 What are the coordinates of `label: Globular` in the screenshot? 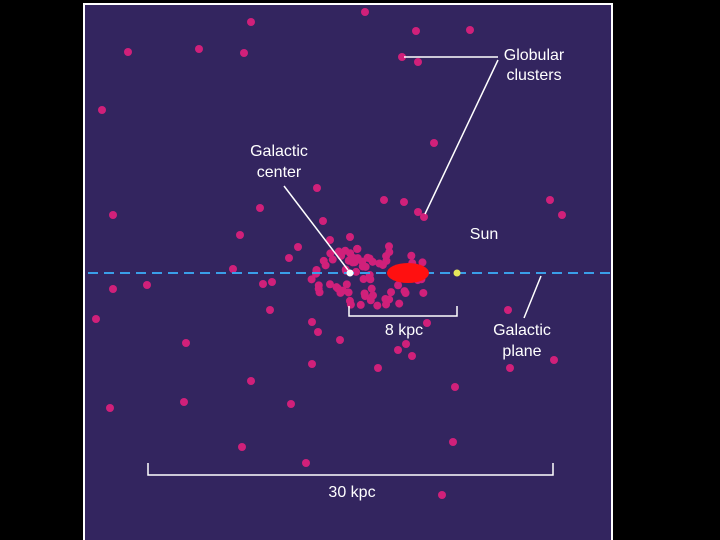 It's located at (534, 55).